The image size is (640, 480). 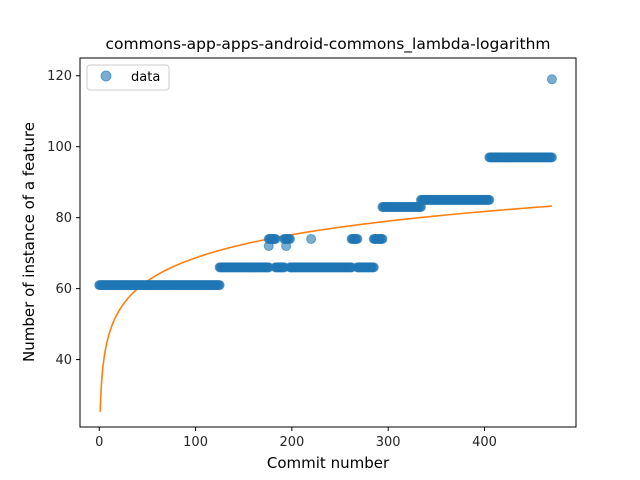 What do you see at coordinates (128, 77) in the screenshot?
I see `legend: data` at bounding box center [128, 77].